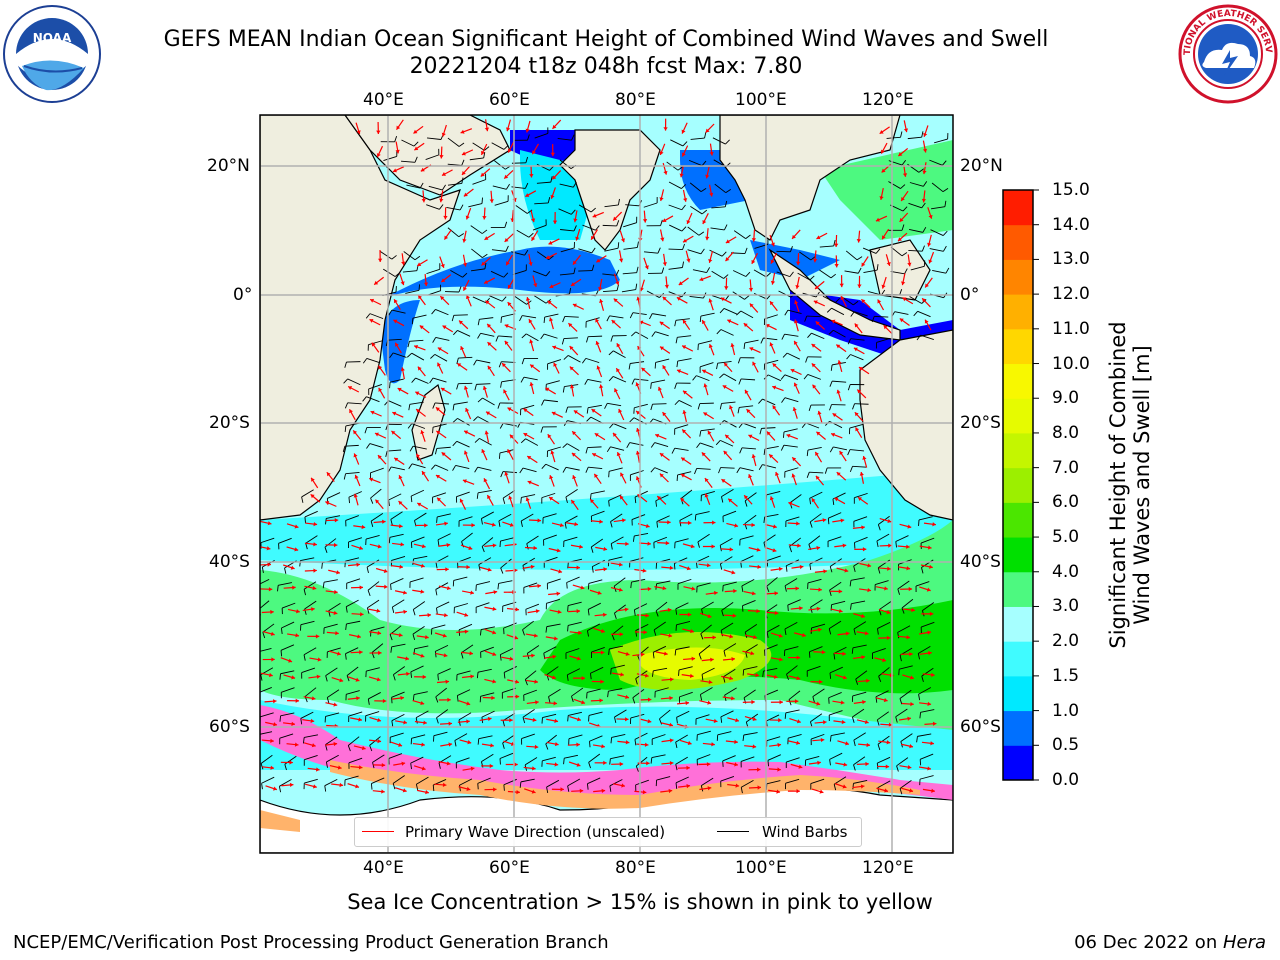 The width and height of the screenshot is (1280, 960). Describe the element at coordinates (1071, 294) in the screenshot. I see `colorbar-tick-label: 12.0` at that location.